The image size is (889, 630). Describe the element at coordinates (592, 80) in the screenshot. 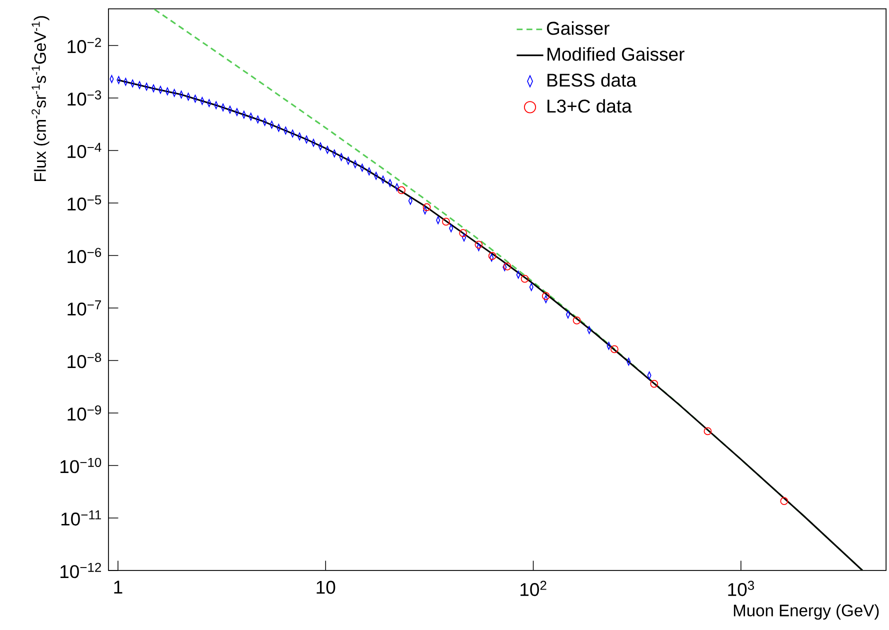

I see `legend-label: BESS data` at that location.